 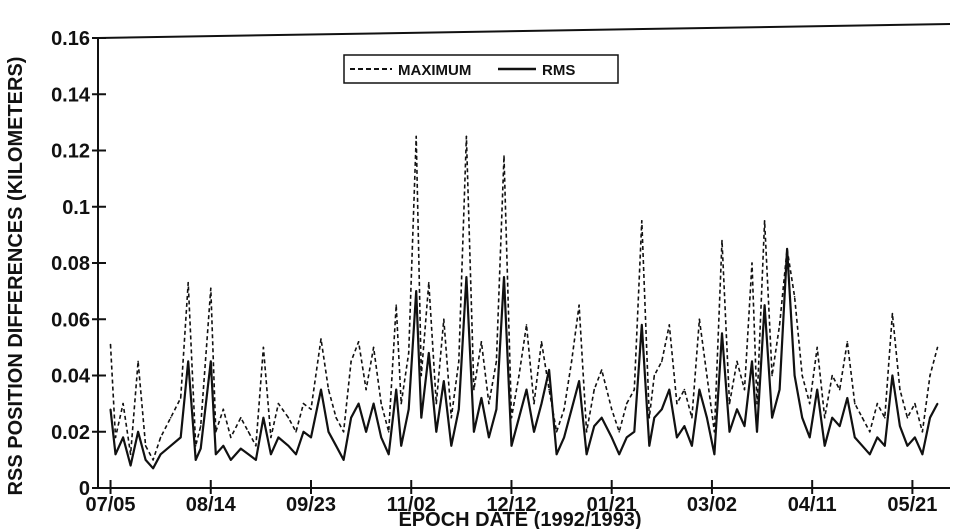 What do you see at coordinates (110, 505) in the screenshot?
I see `x-tick-label: 07/05` at bounding box center [110, 505].